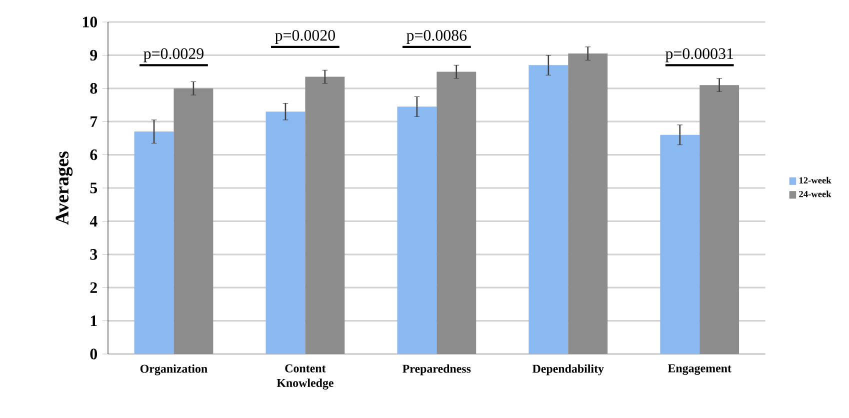  Describe the element at coordinates (94, 88) in the screenshot. I see `y-tick-label: 8` at that location.